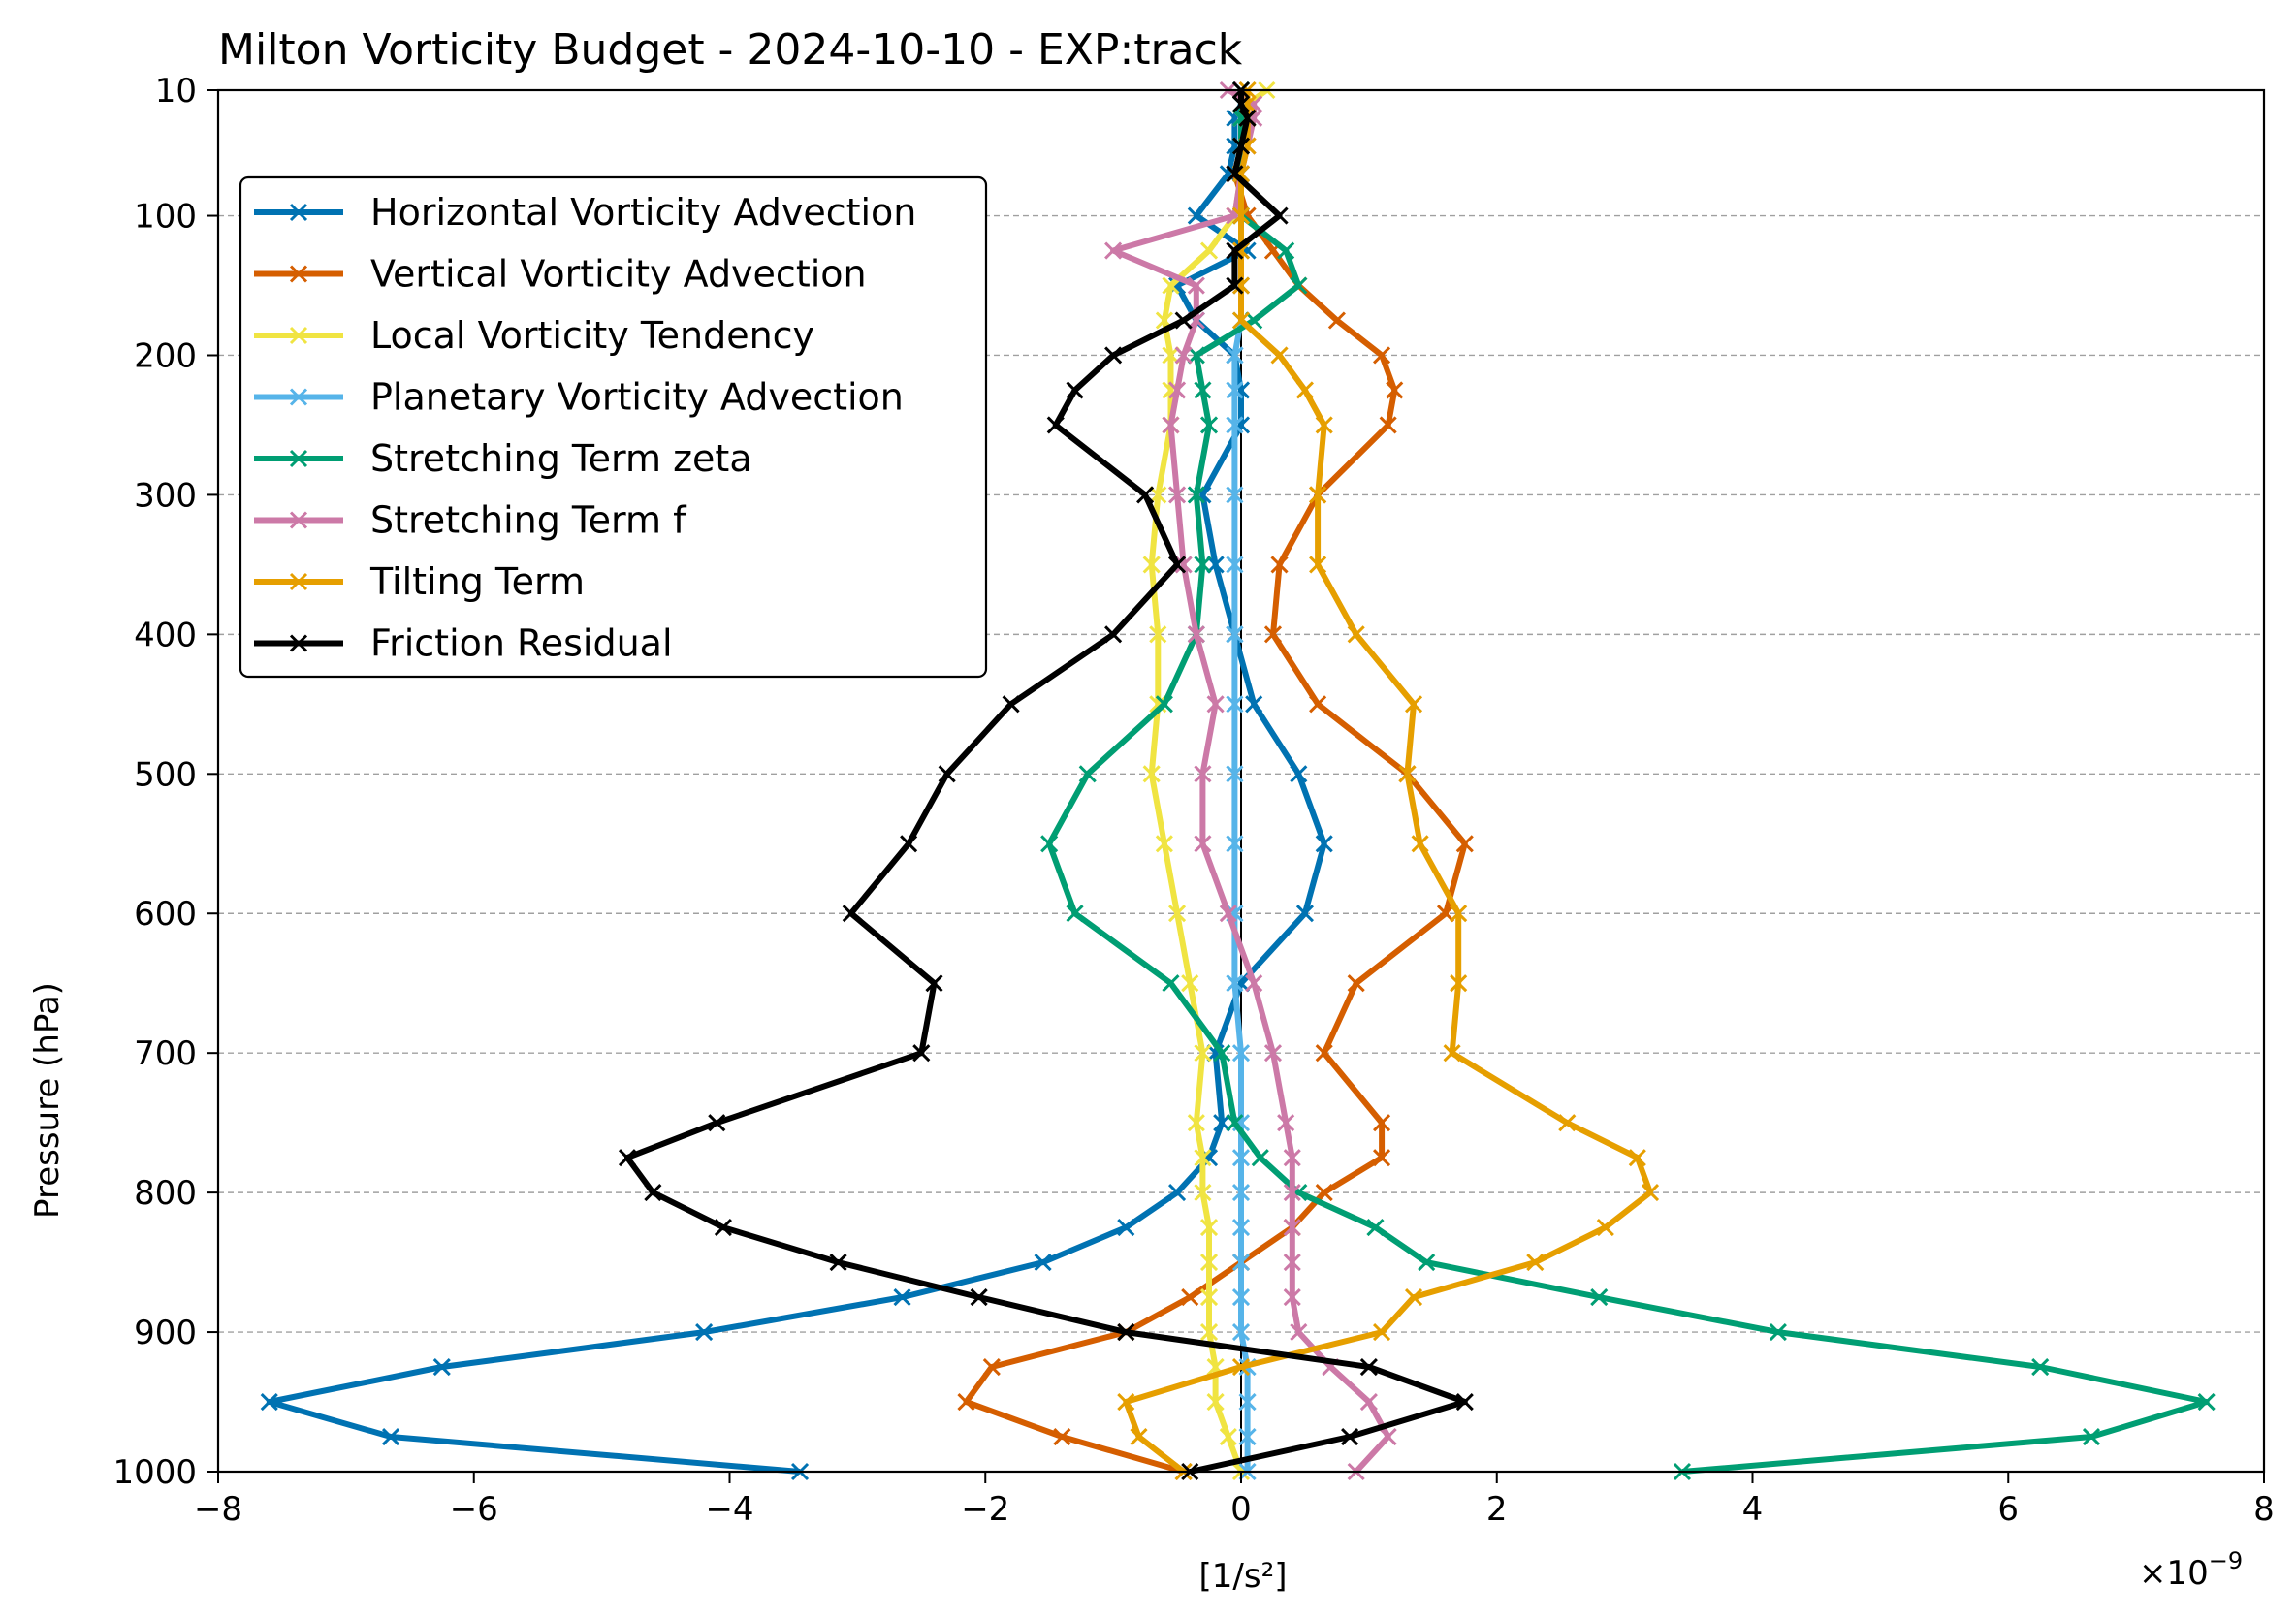 This screenshot has width=2296, height=1619. I want to click on x-axis-ticks: −8 −6 −4 −2 0 2 4 6 8, so click(1234, 1500).